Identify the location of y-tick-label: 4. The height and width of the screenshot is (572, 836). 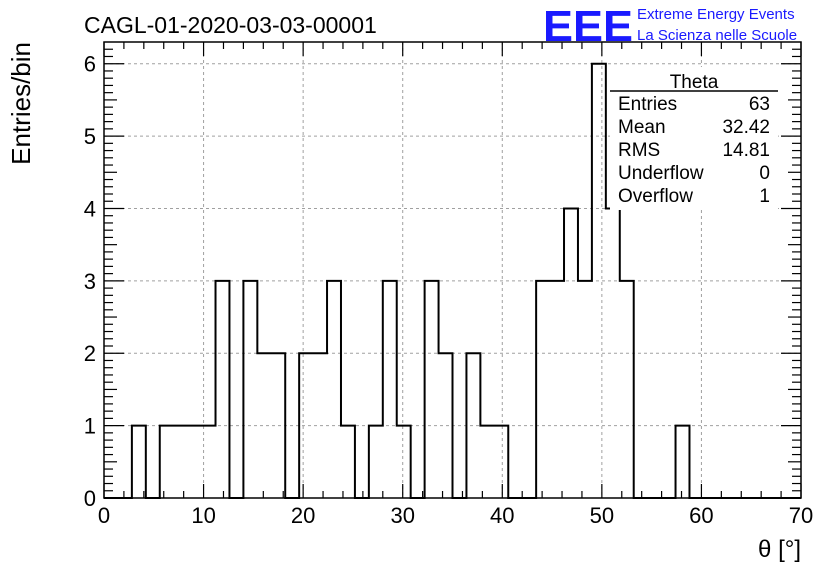
(90, 208).